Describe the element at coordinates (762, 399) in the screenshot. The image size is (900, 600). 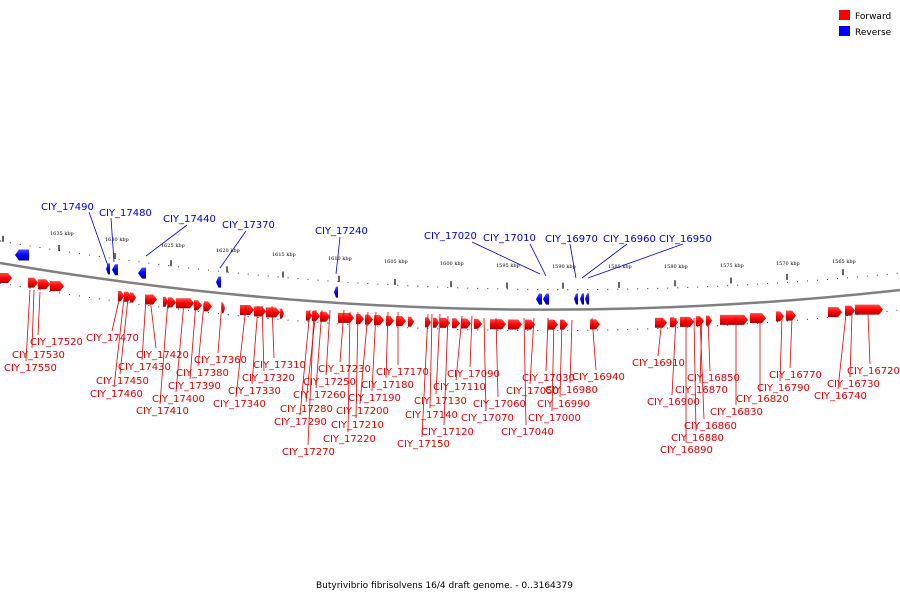
I see `gene-label: CIY_16820` at that location.